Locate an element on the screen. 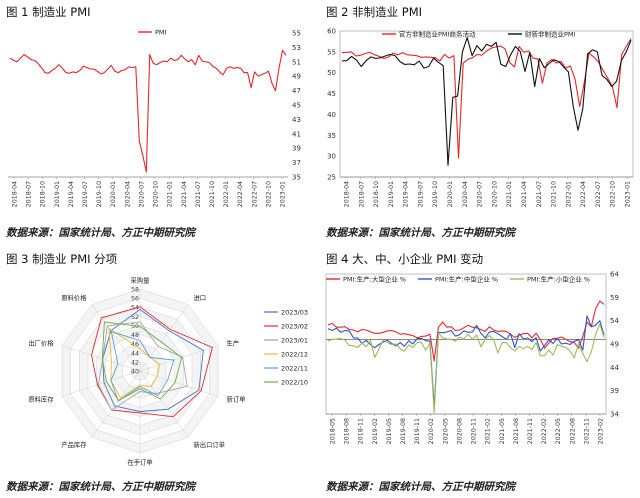 Image resolution: width=640 pixels, height=498 pixels. radar-legend-label-2: 2023/02 is located at coordinates (294, 327).